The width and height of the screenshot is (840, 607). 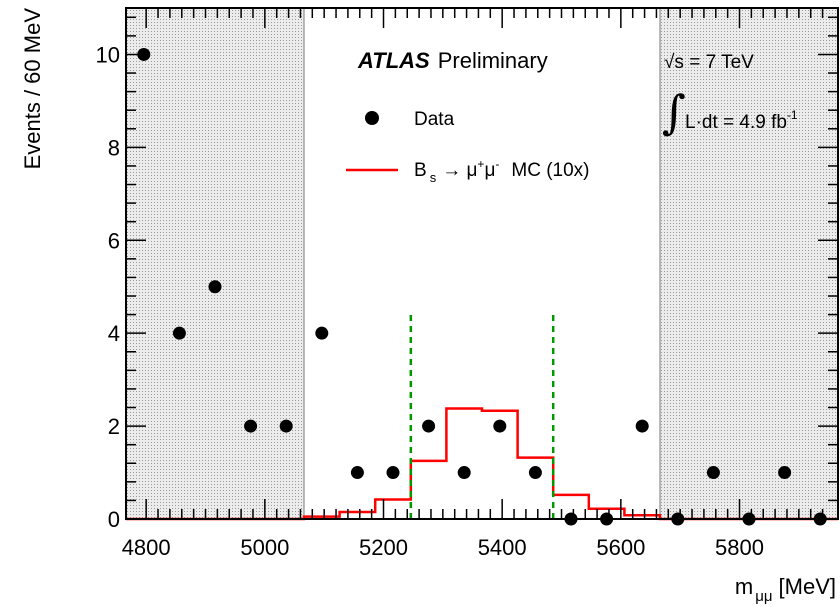 I want to click on y-tick-label: 10, so click(x=108, y=54).